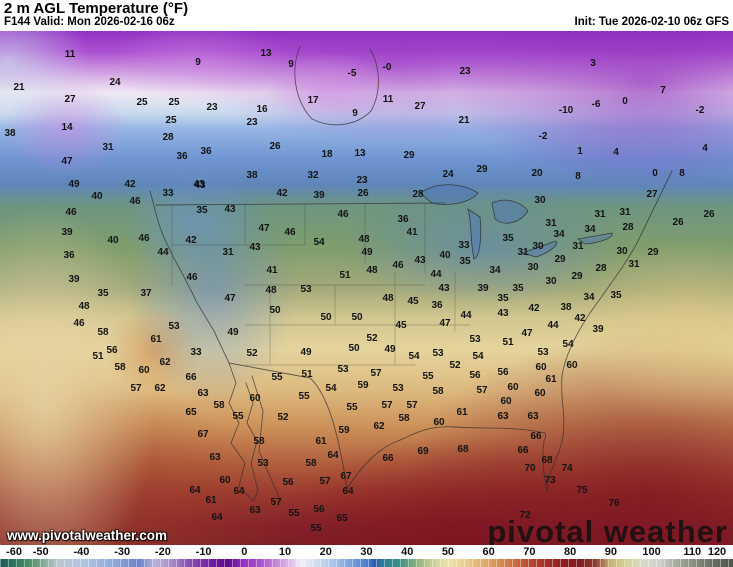 The height and width of the screenshot is (567, 733). I want to click on colorbar-tick: 30, so click(366, 552).